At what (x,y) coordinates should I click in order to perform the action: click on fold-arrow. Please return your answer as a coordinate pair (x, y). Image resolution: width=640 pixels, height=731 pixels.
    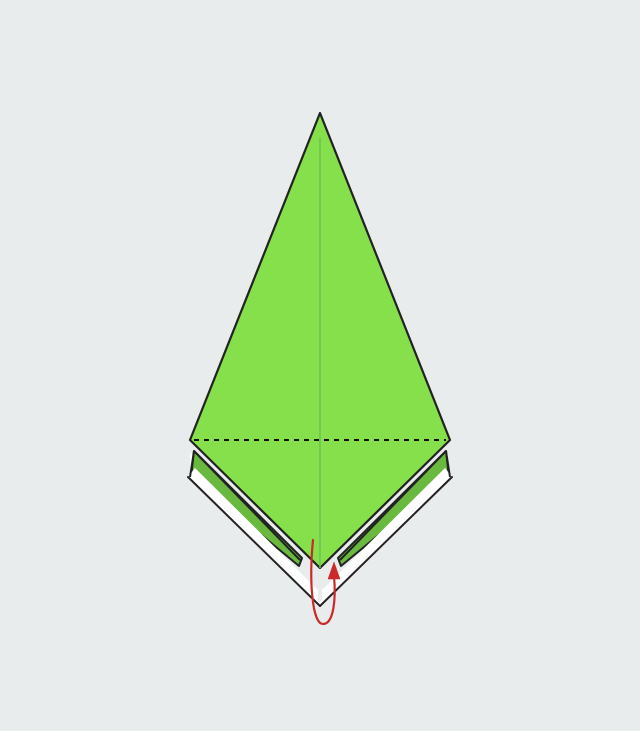
    Looking at the image, I should click on (323, 582).